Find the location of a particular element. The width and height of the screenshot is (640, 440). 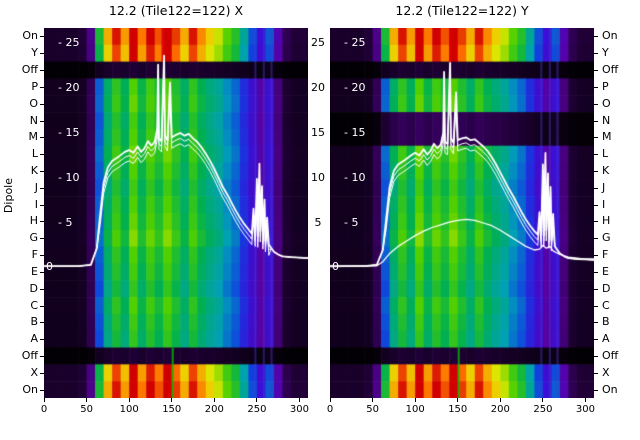

dipole-label-right: G is located at coordinates (606, 238).